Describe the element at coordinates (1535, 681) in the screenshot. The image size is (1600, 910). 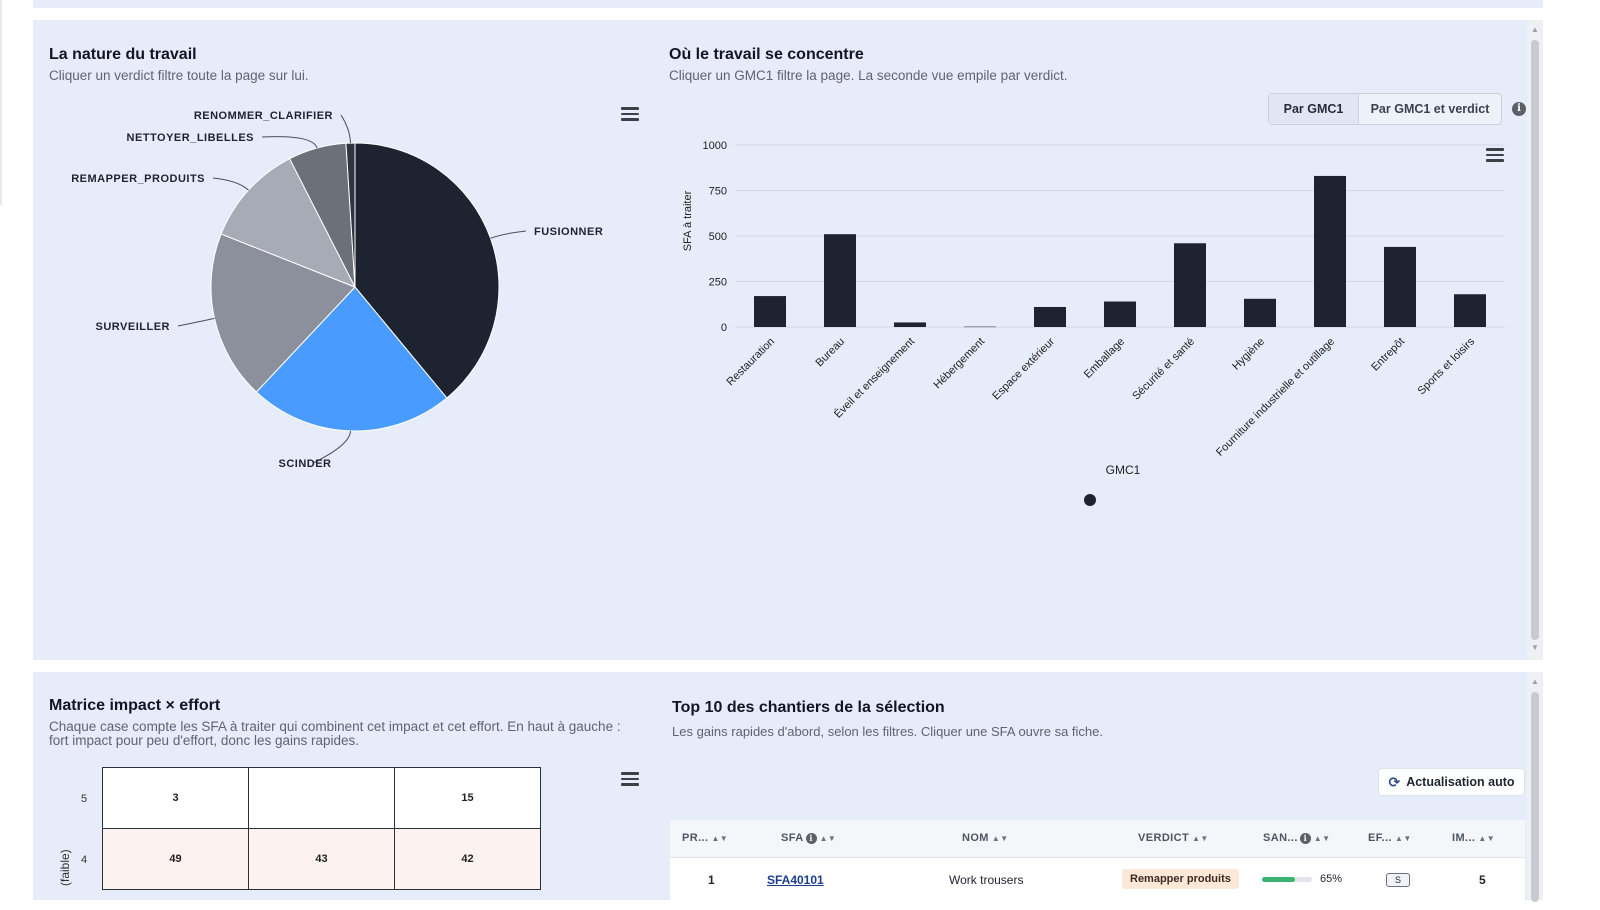
I see `scroll-up-icon-bottom: ▲` at that location.